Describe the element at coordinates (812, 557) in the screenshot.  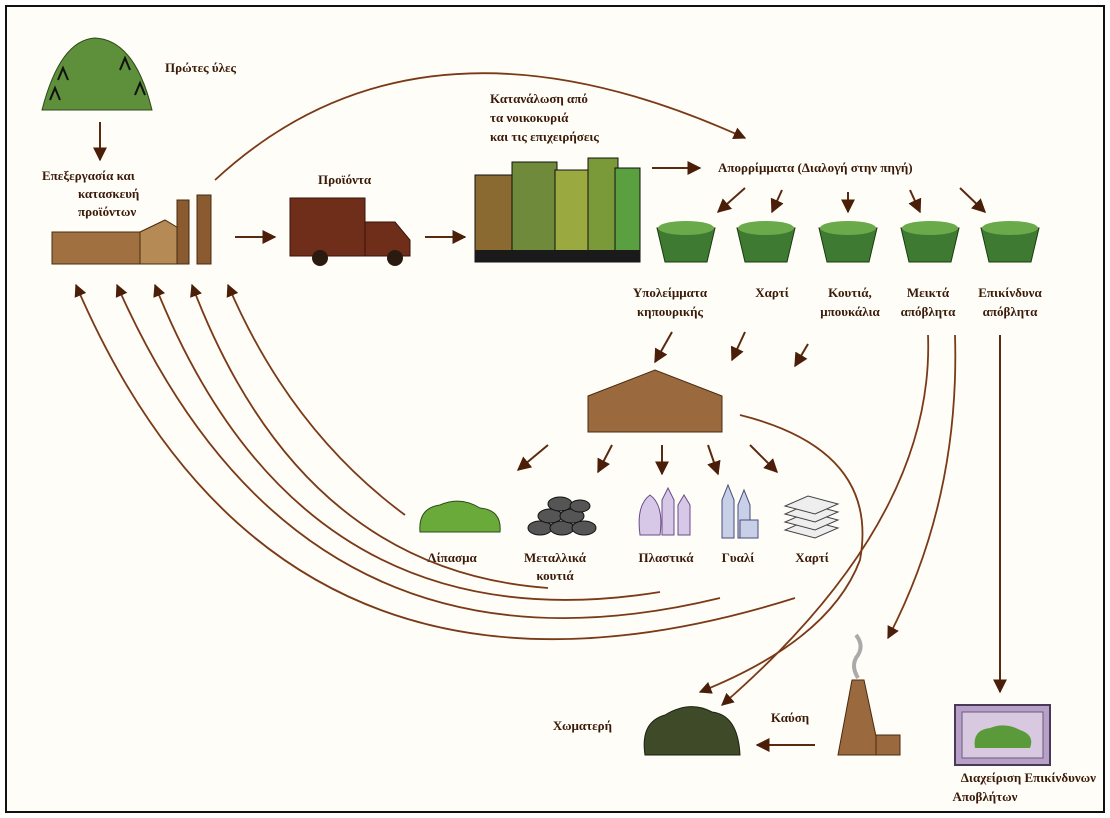
I see `recycled-label: Χαρτί` at that location.